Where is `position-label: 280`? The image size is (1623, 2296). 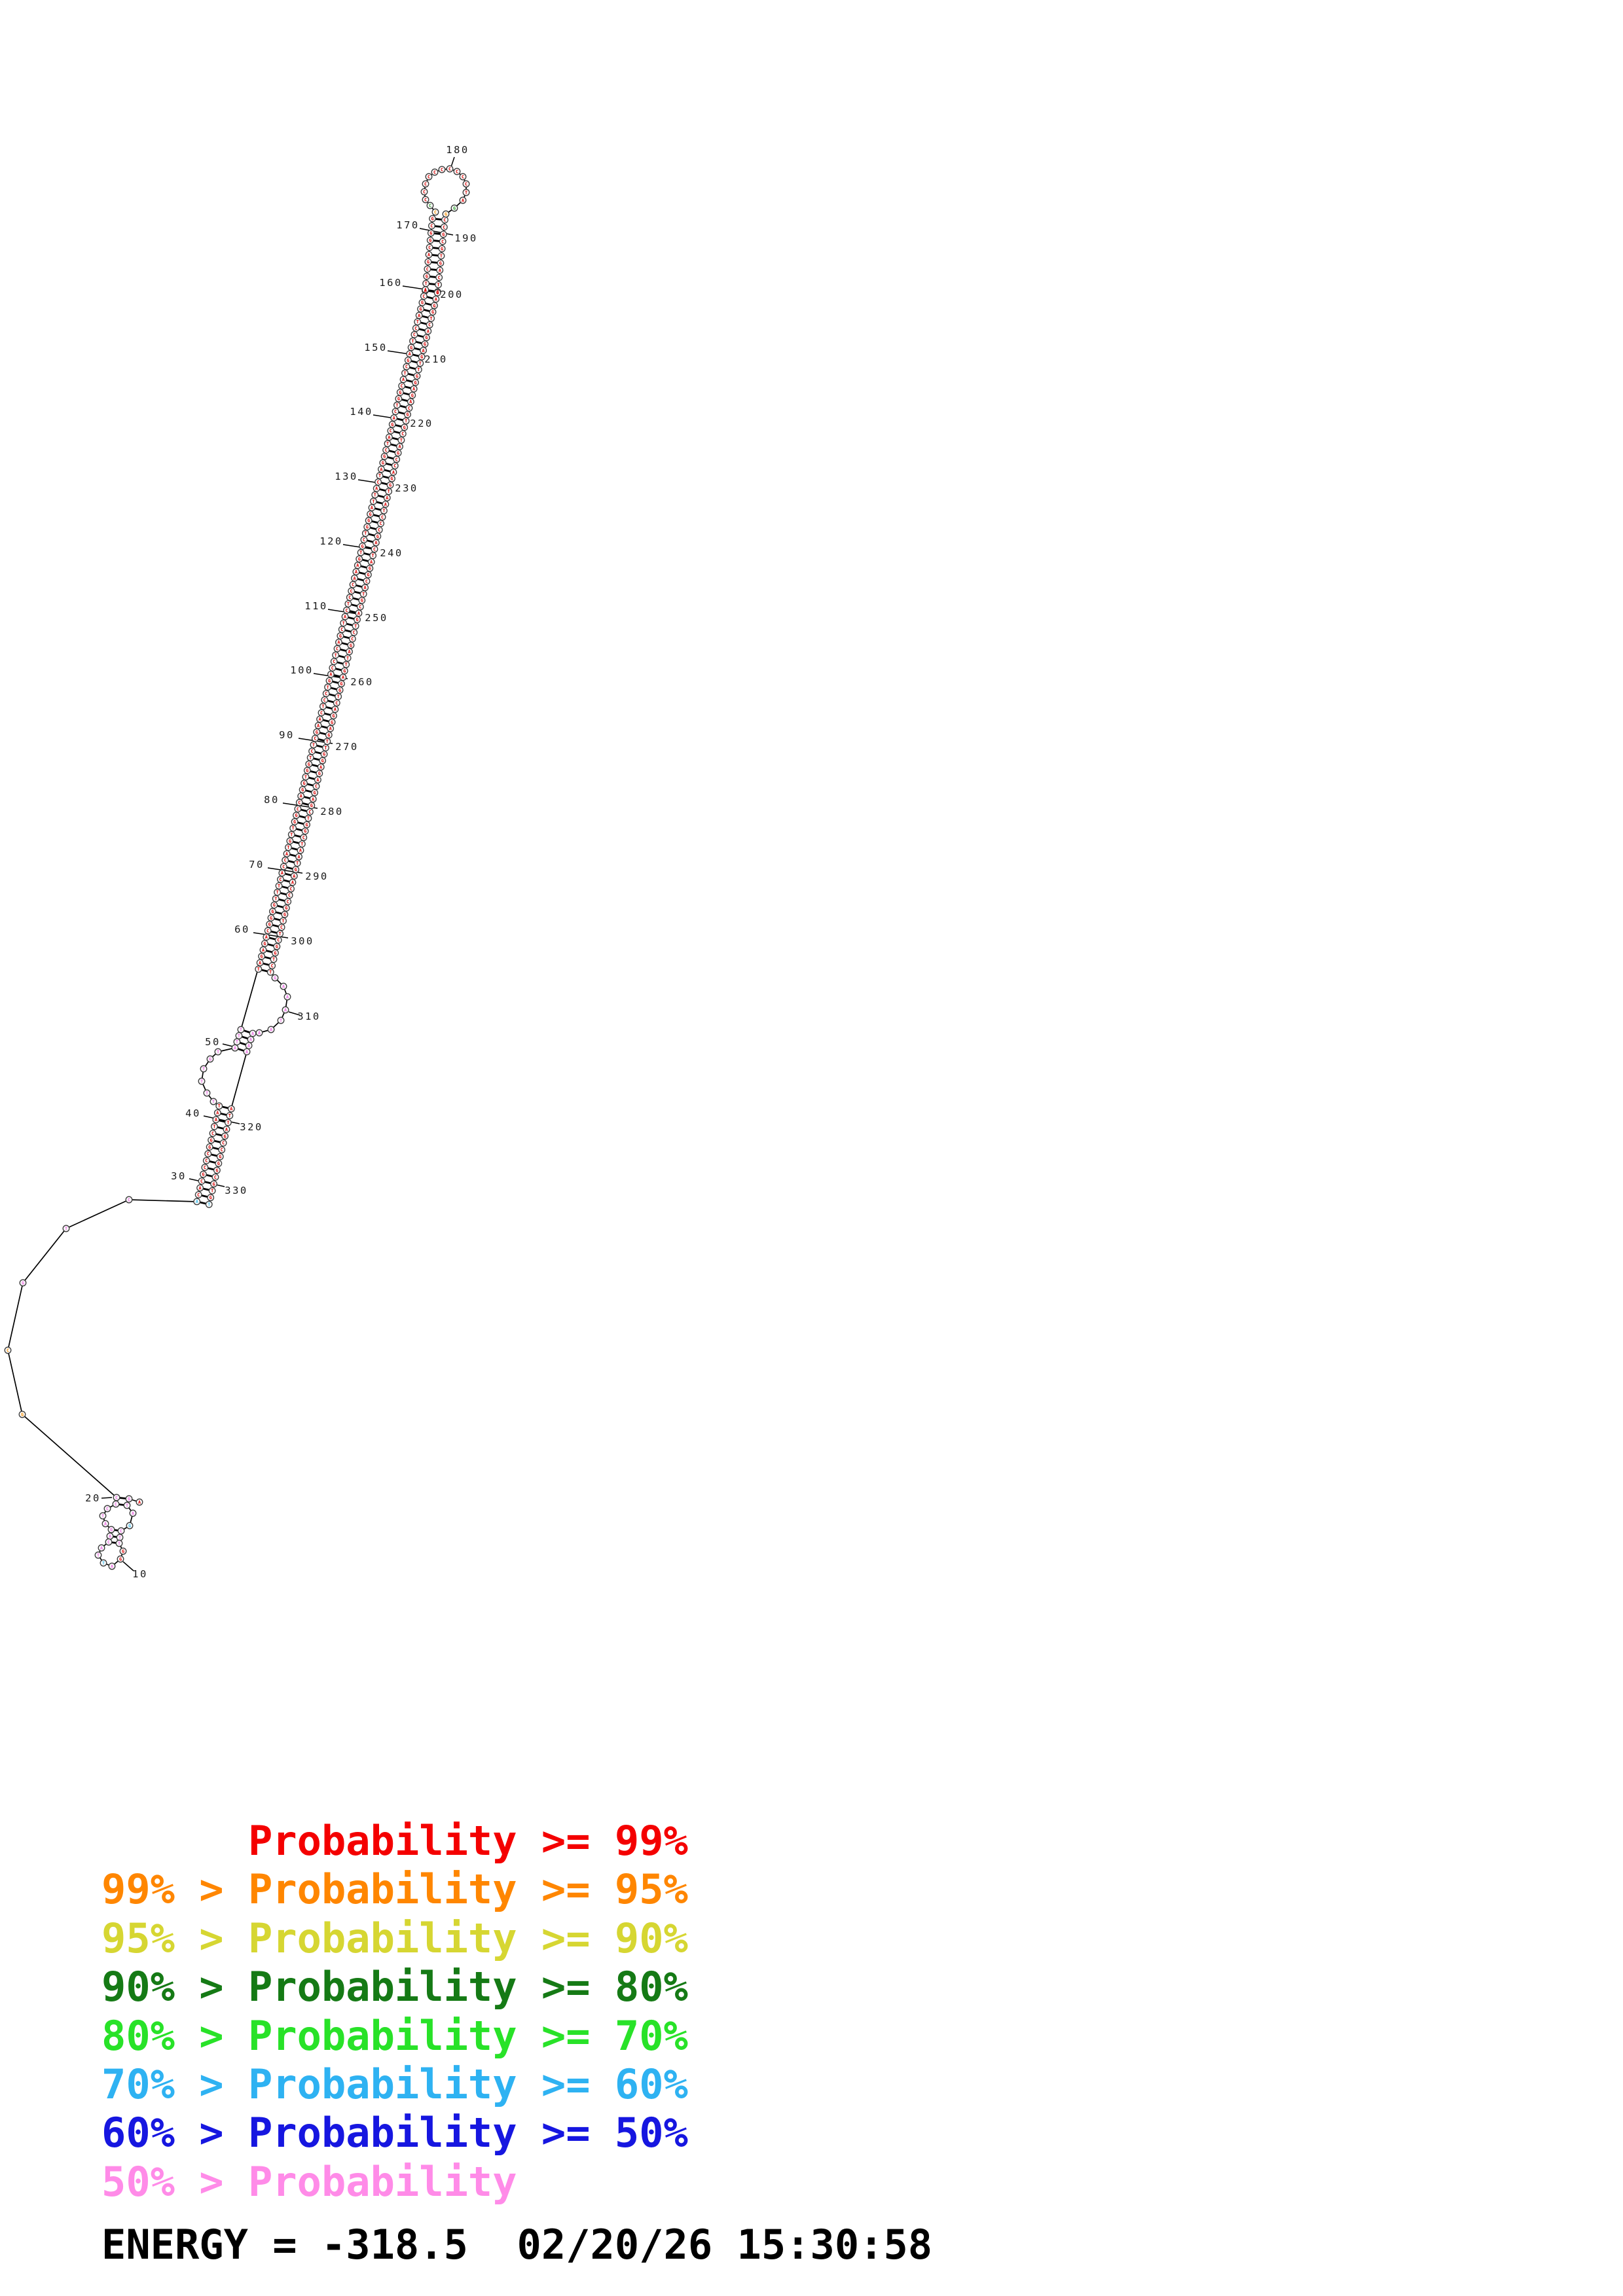 position-label: 280 is located at coordinates (332, 811).